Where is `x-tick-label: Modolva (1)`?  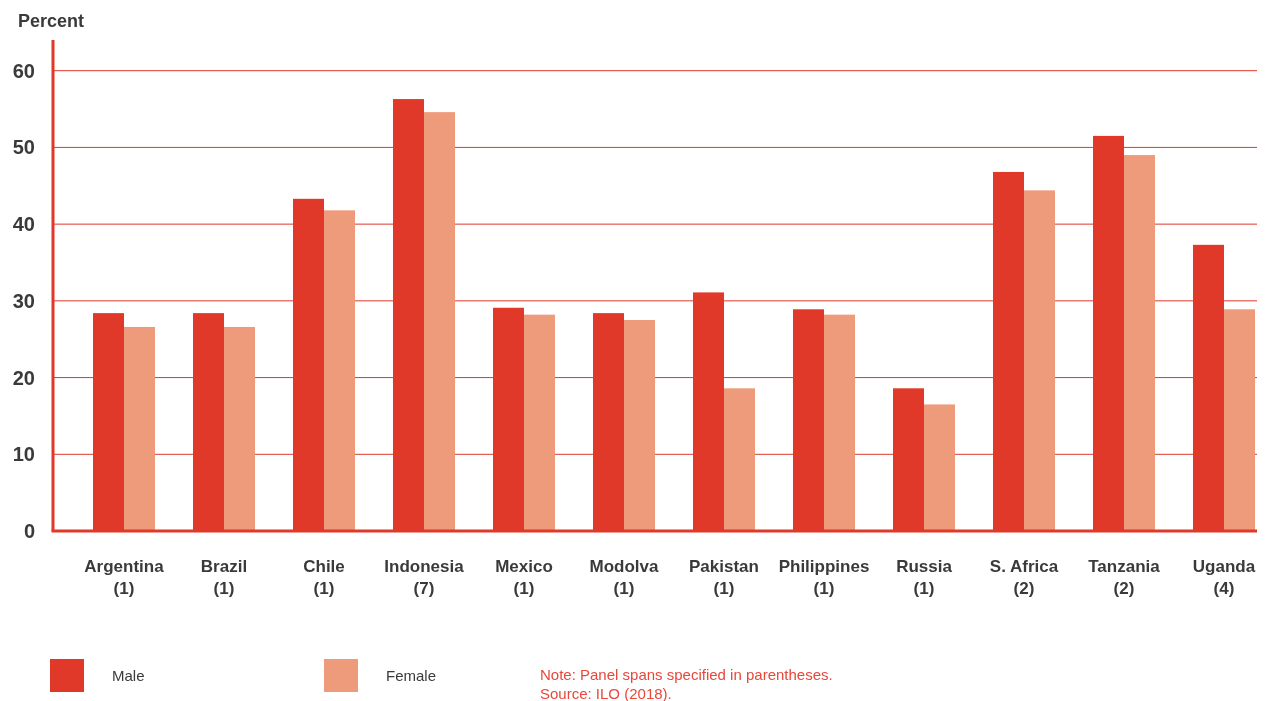 x-tick-label: Modolva (1) is located at coordinates (624, 577).